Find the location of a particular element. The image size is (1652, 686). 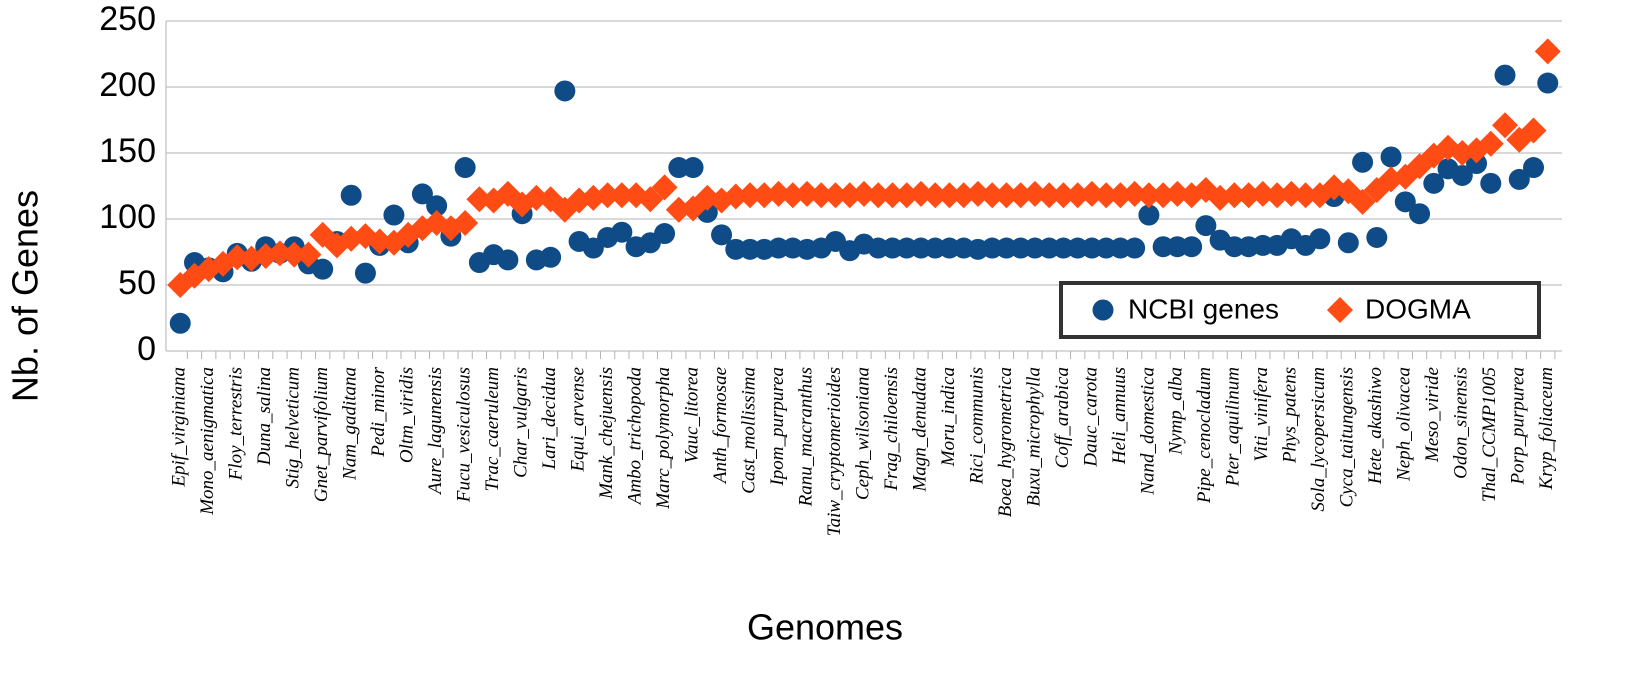

x-tick-label: Fucu_vesiculosus is located at coordinates (464, 435).